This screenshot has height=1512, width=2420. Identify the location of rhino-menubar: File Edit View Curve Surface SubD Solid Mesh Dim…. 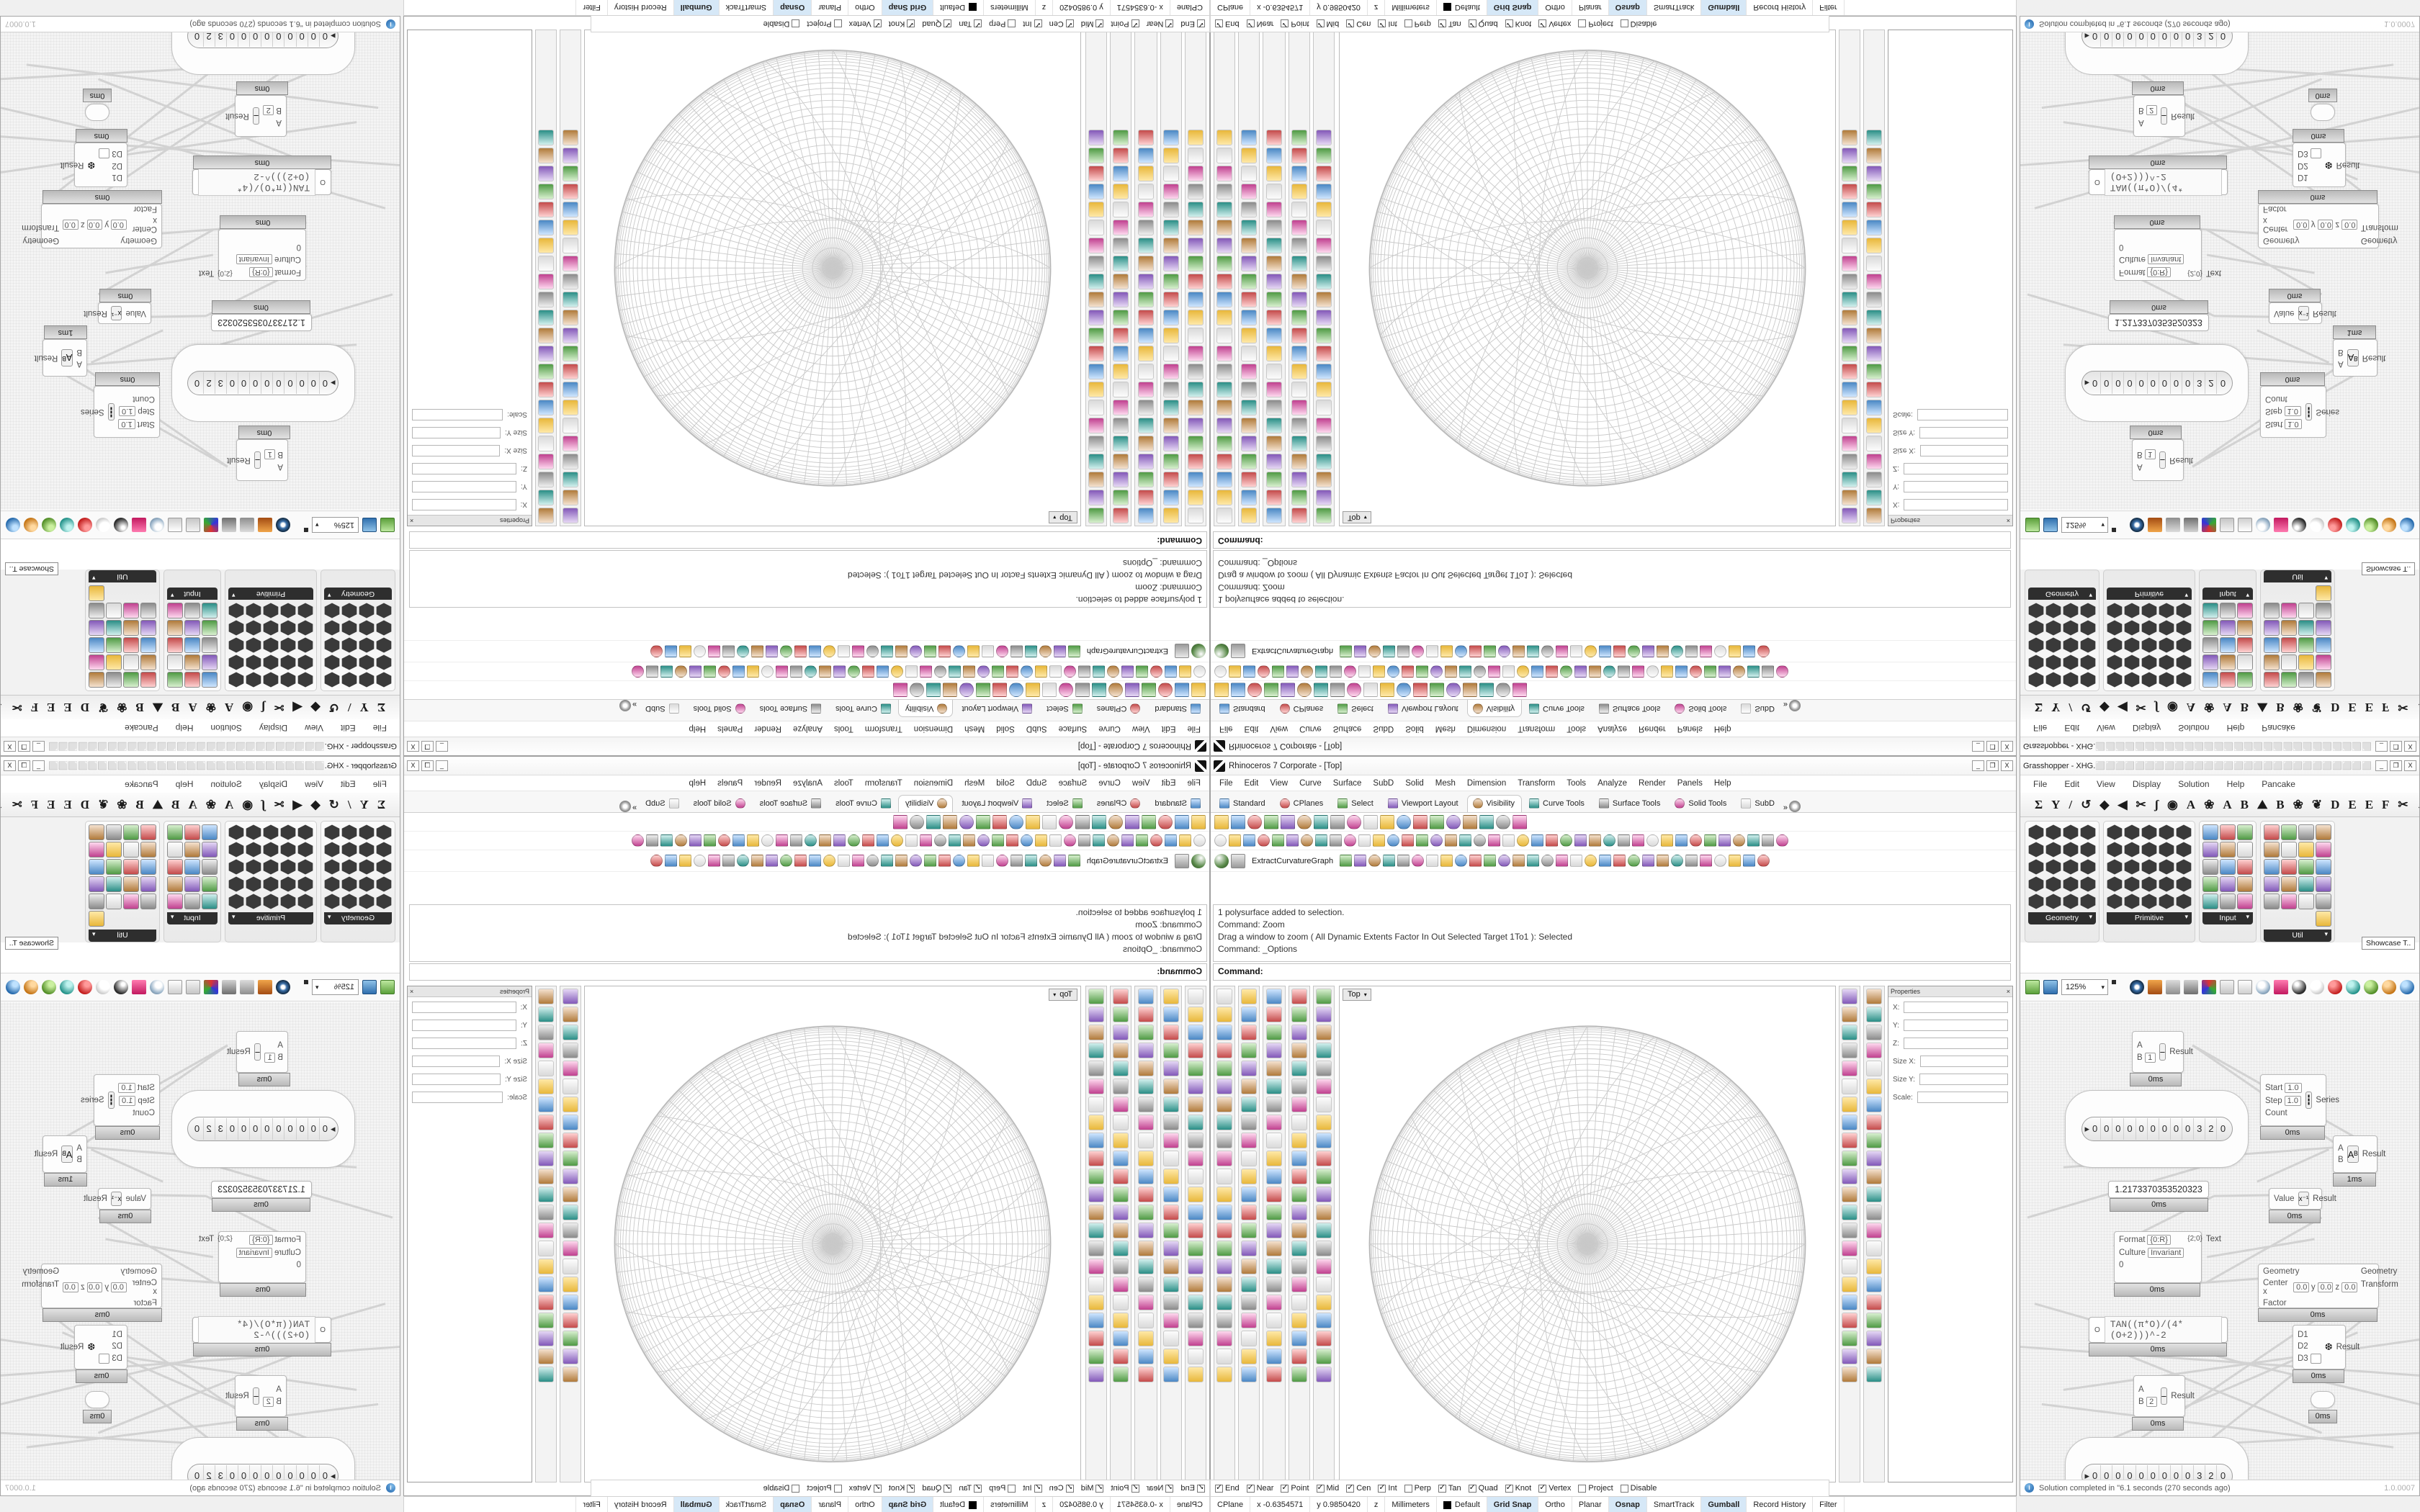
(1613, 783).